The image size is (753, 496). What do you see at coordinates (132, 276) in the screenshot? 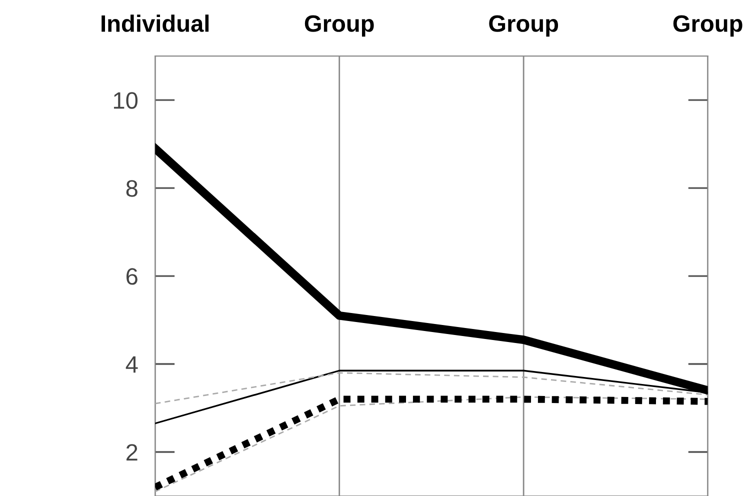
I see `y-tick-label: 6` at bounding box center [132, 276].